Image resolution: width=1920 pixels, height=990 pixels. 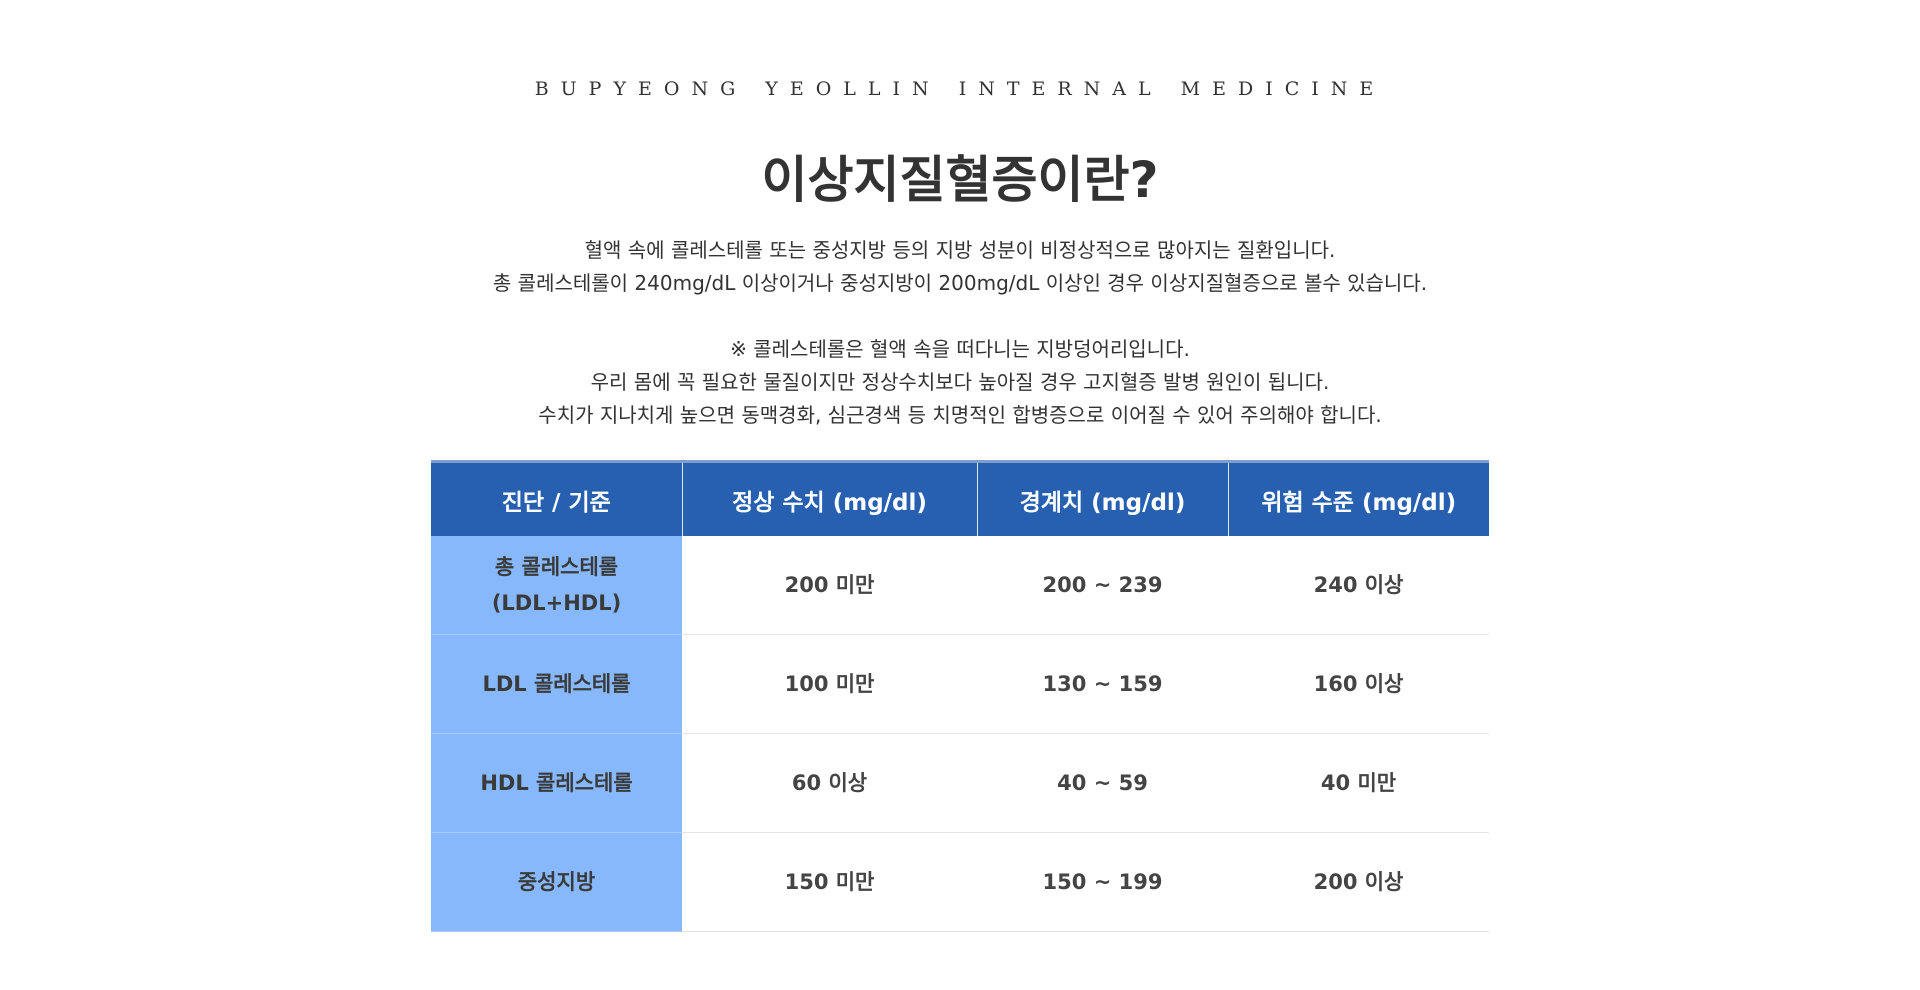 I want to click on table-cell: 60 이상, so click(x=829, y=783).